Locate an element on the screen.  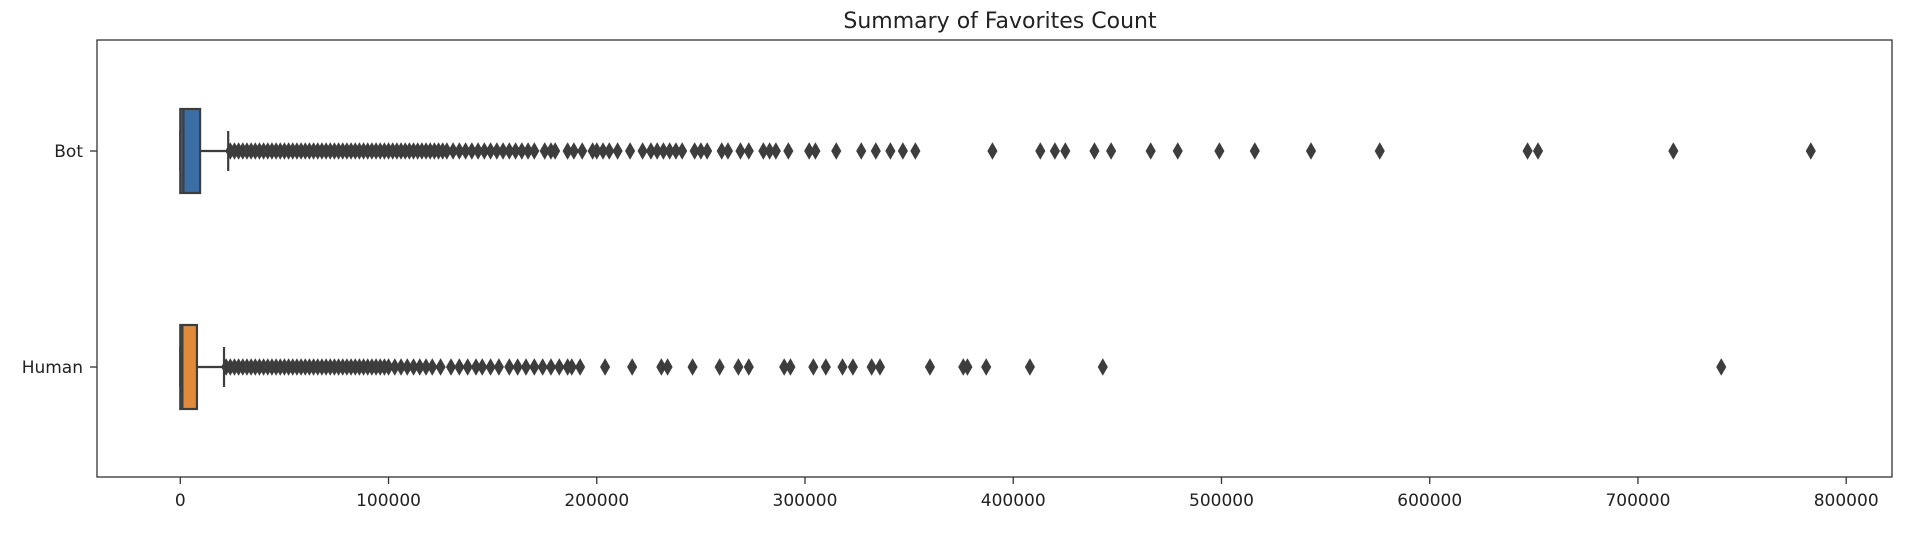
x-tick-label: 600000 is located at coordinates (1429, 501).